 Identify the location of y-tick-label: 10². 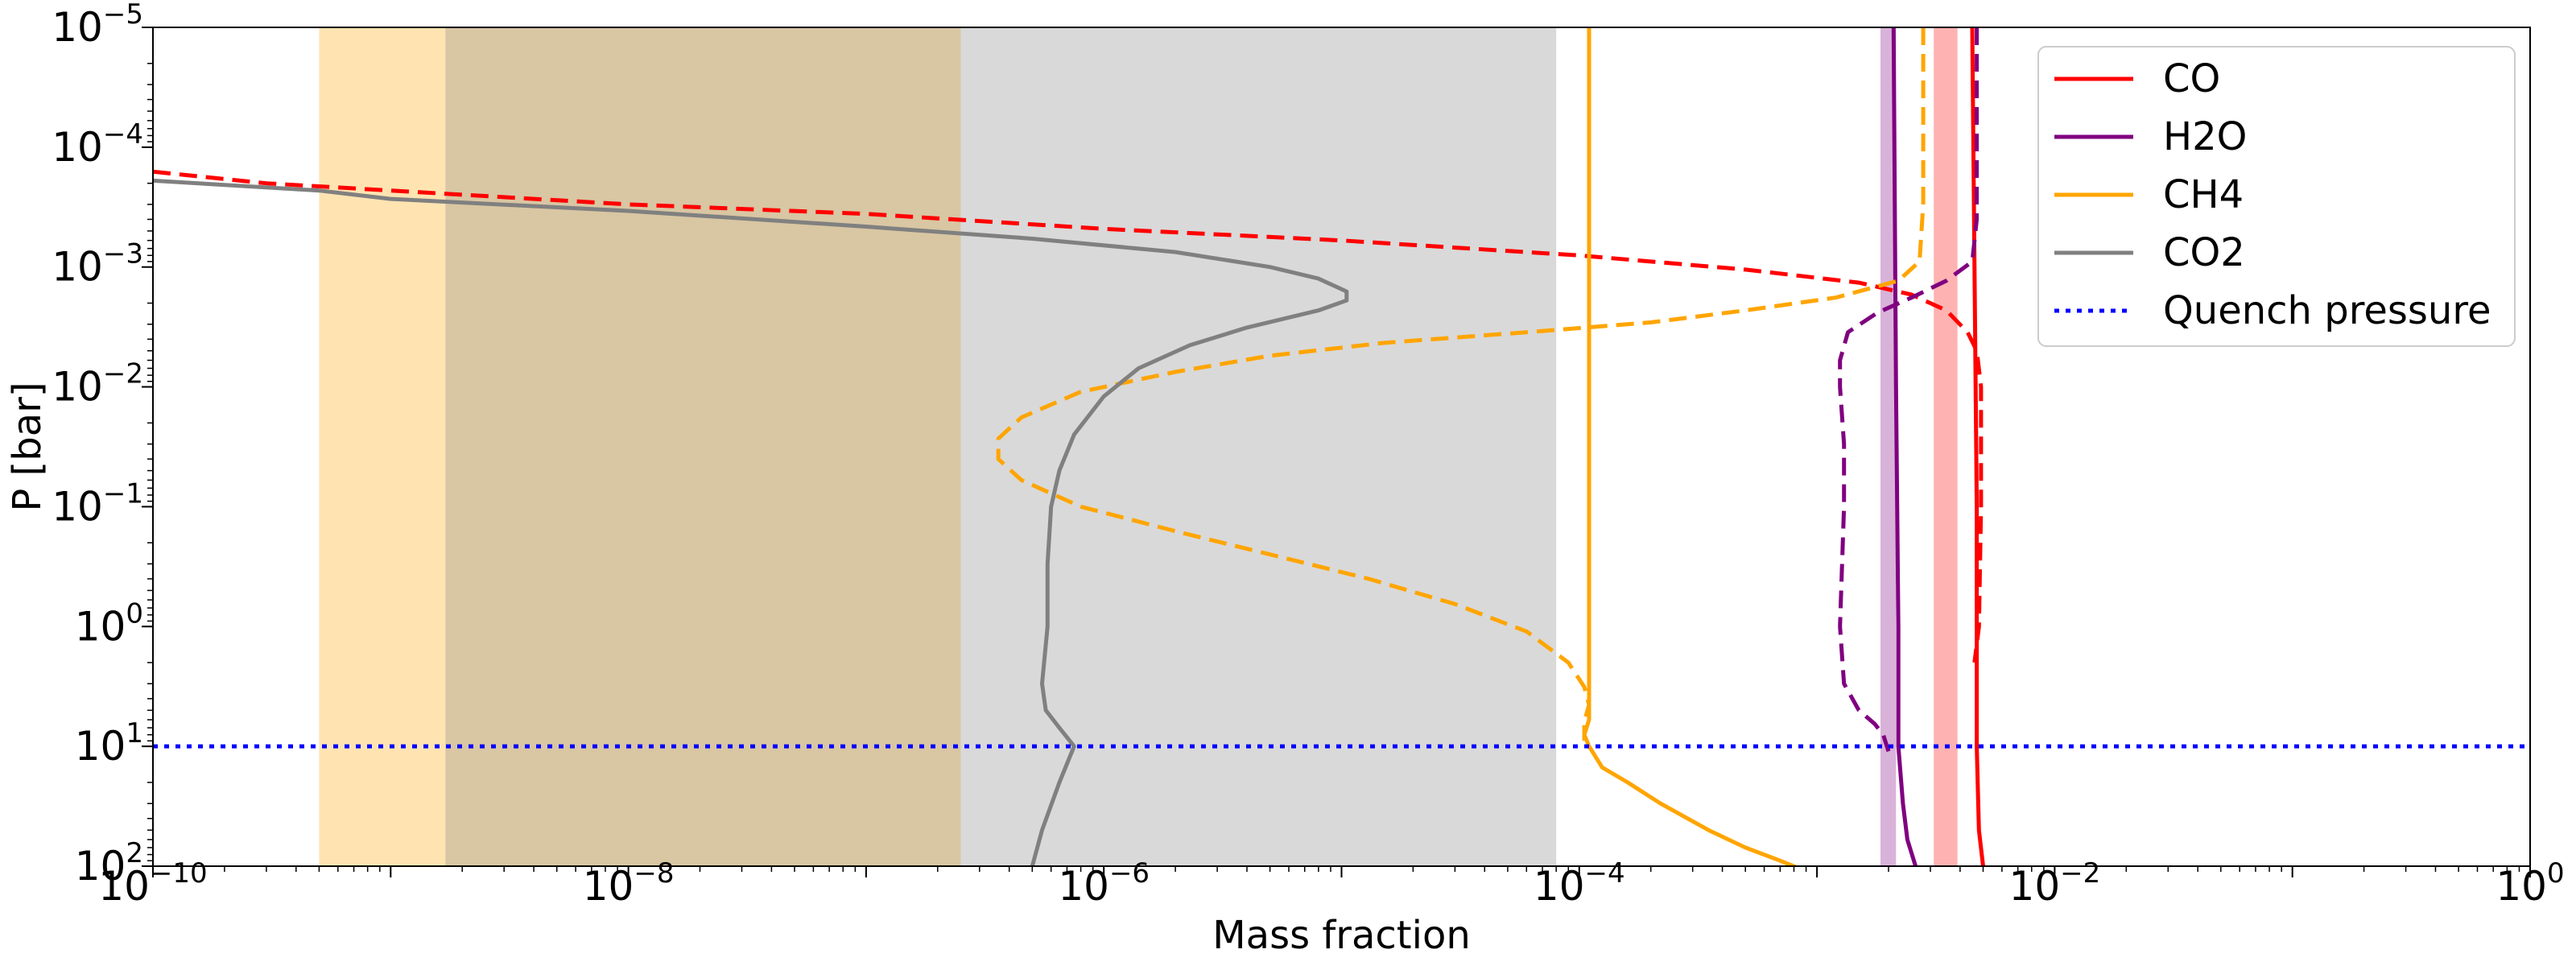
(109, 863).